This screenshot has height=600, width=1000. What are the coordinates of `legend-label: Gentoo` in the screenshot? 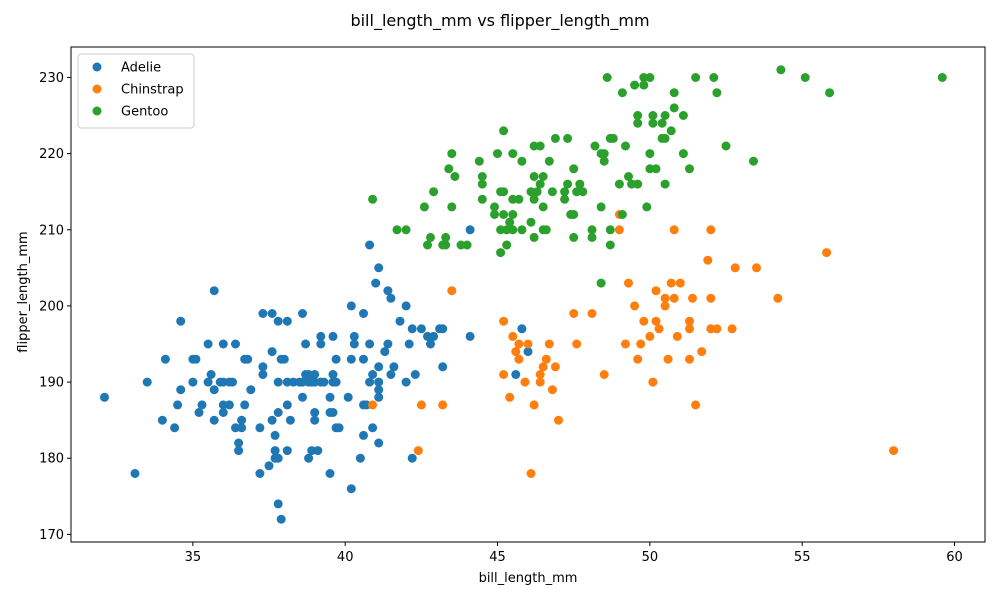 It's located at (144, 112).